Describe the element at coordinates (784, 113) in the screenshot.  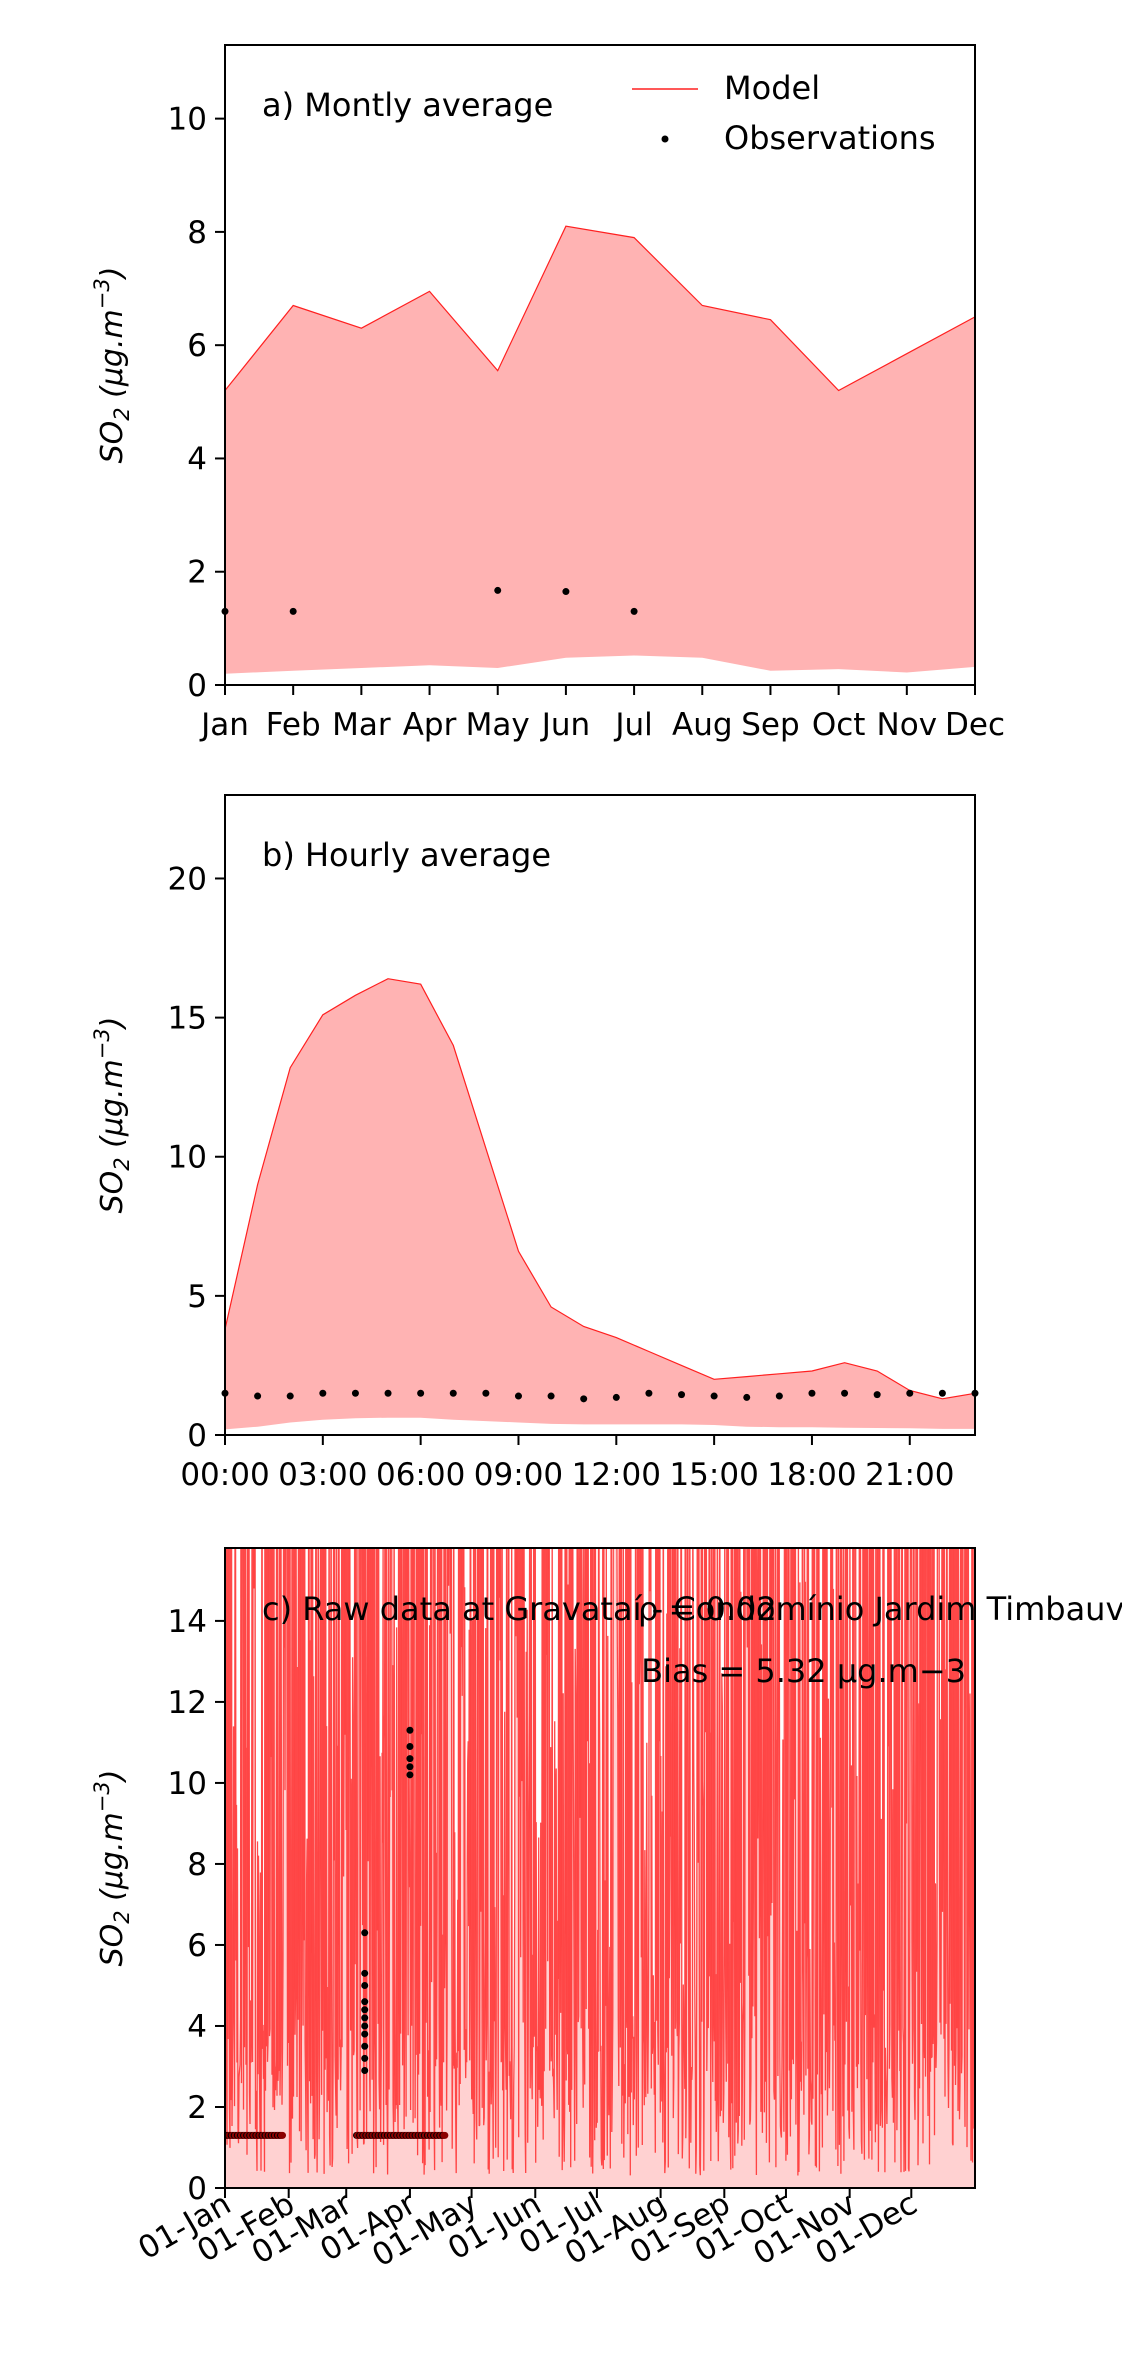
I see `panel-a-legend: Model Observations` at that location.